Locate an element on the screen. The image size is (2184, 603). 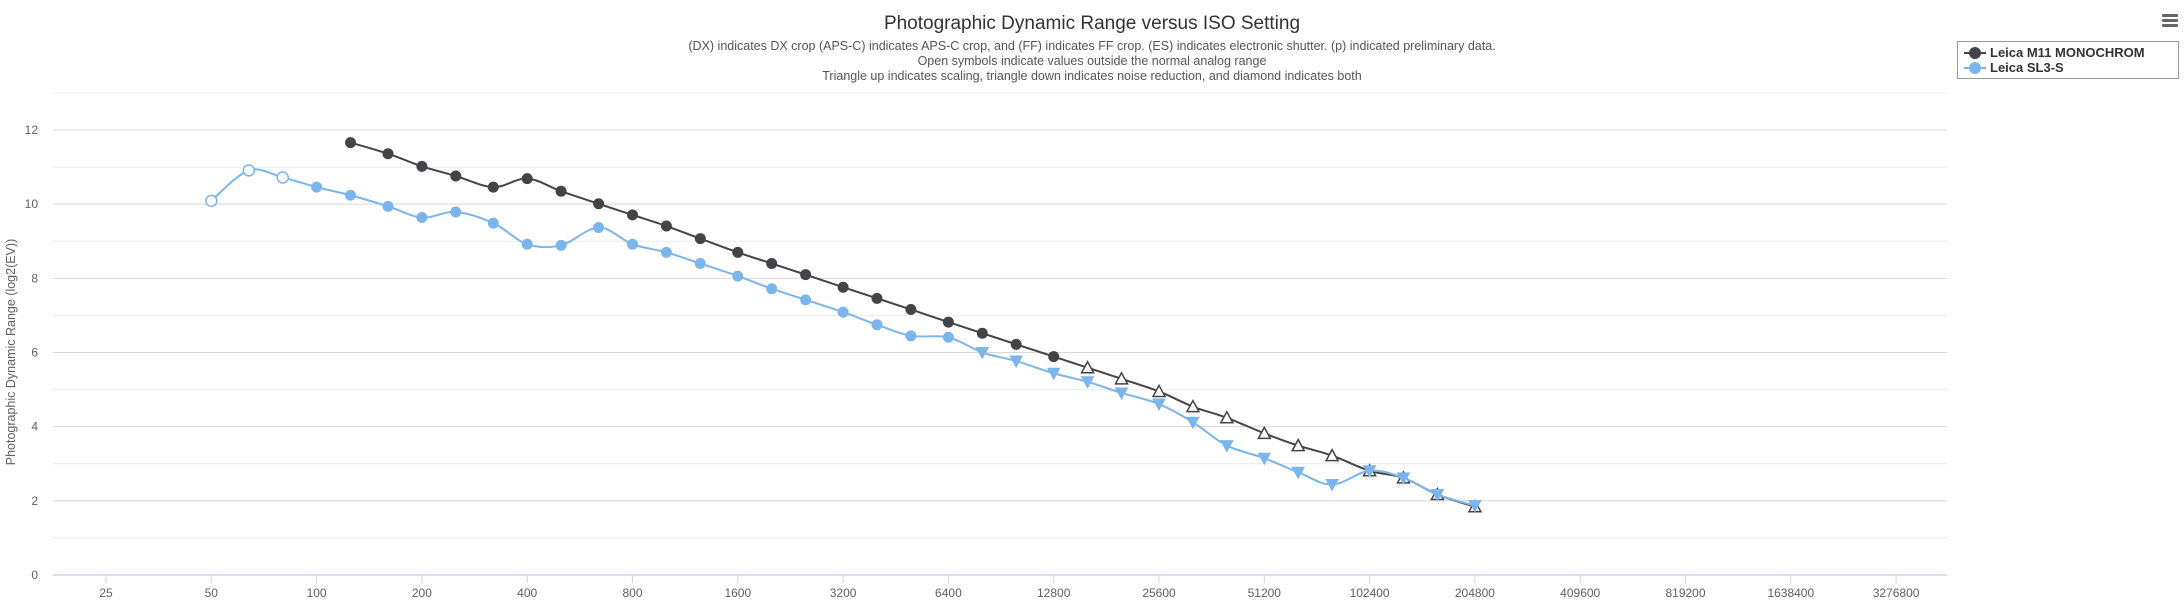
x-tick-label: 3200 is located at coordinates (843, 593).